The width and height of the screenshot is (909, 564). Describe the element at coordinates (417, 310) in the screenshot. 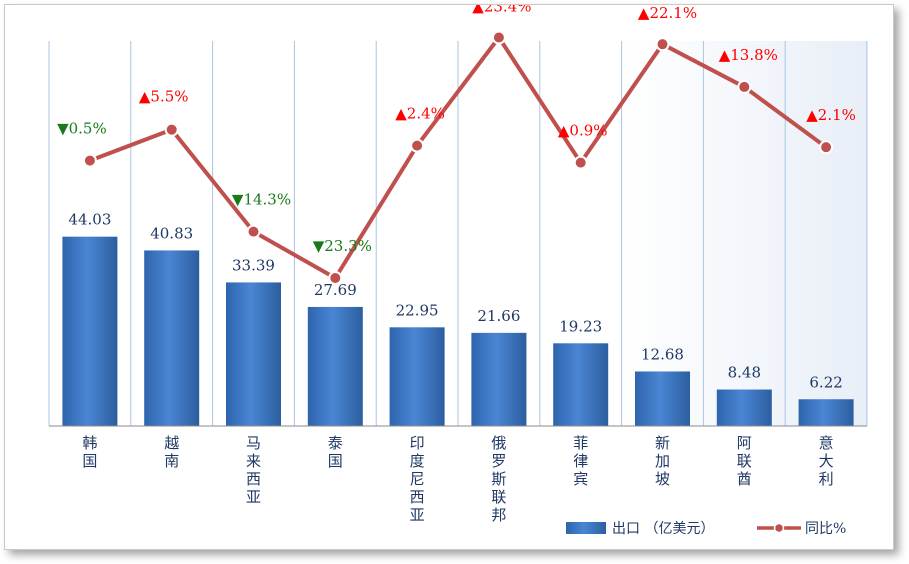

I see `bar-value-label: 22.95` at that location.